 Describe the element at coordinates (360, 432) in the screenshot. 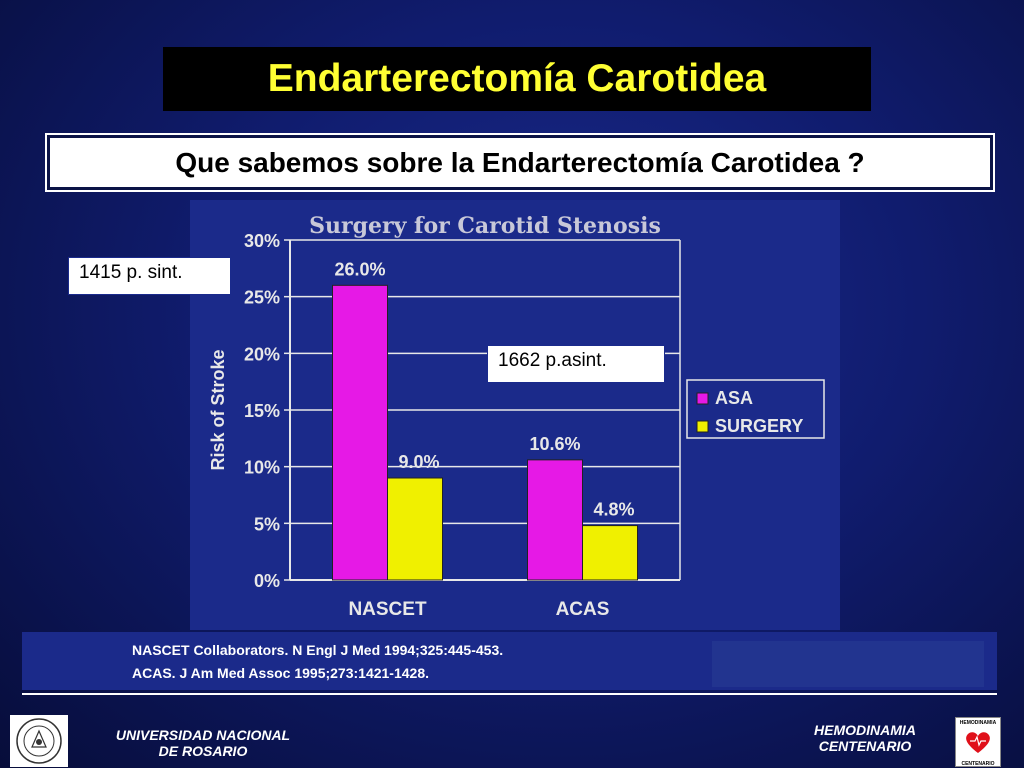

I see `bar-asa-nascet` at that location.